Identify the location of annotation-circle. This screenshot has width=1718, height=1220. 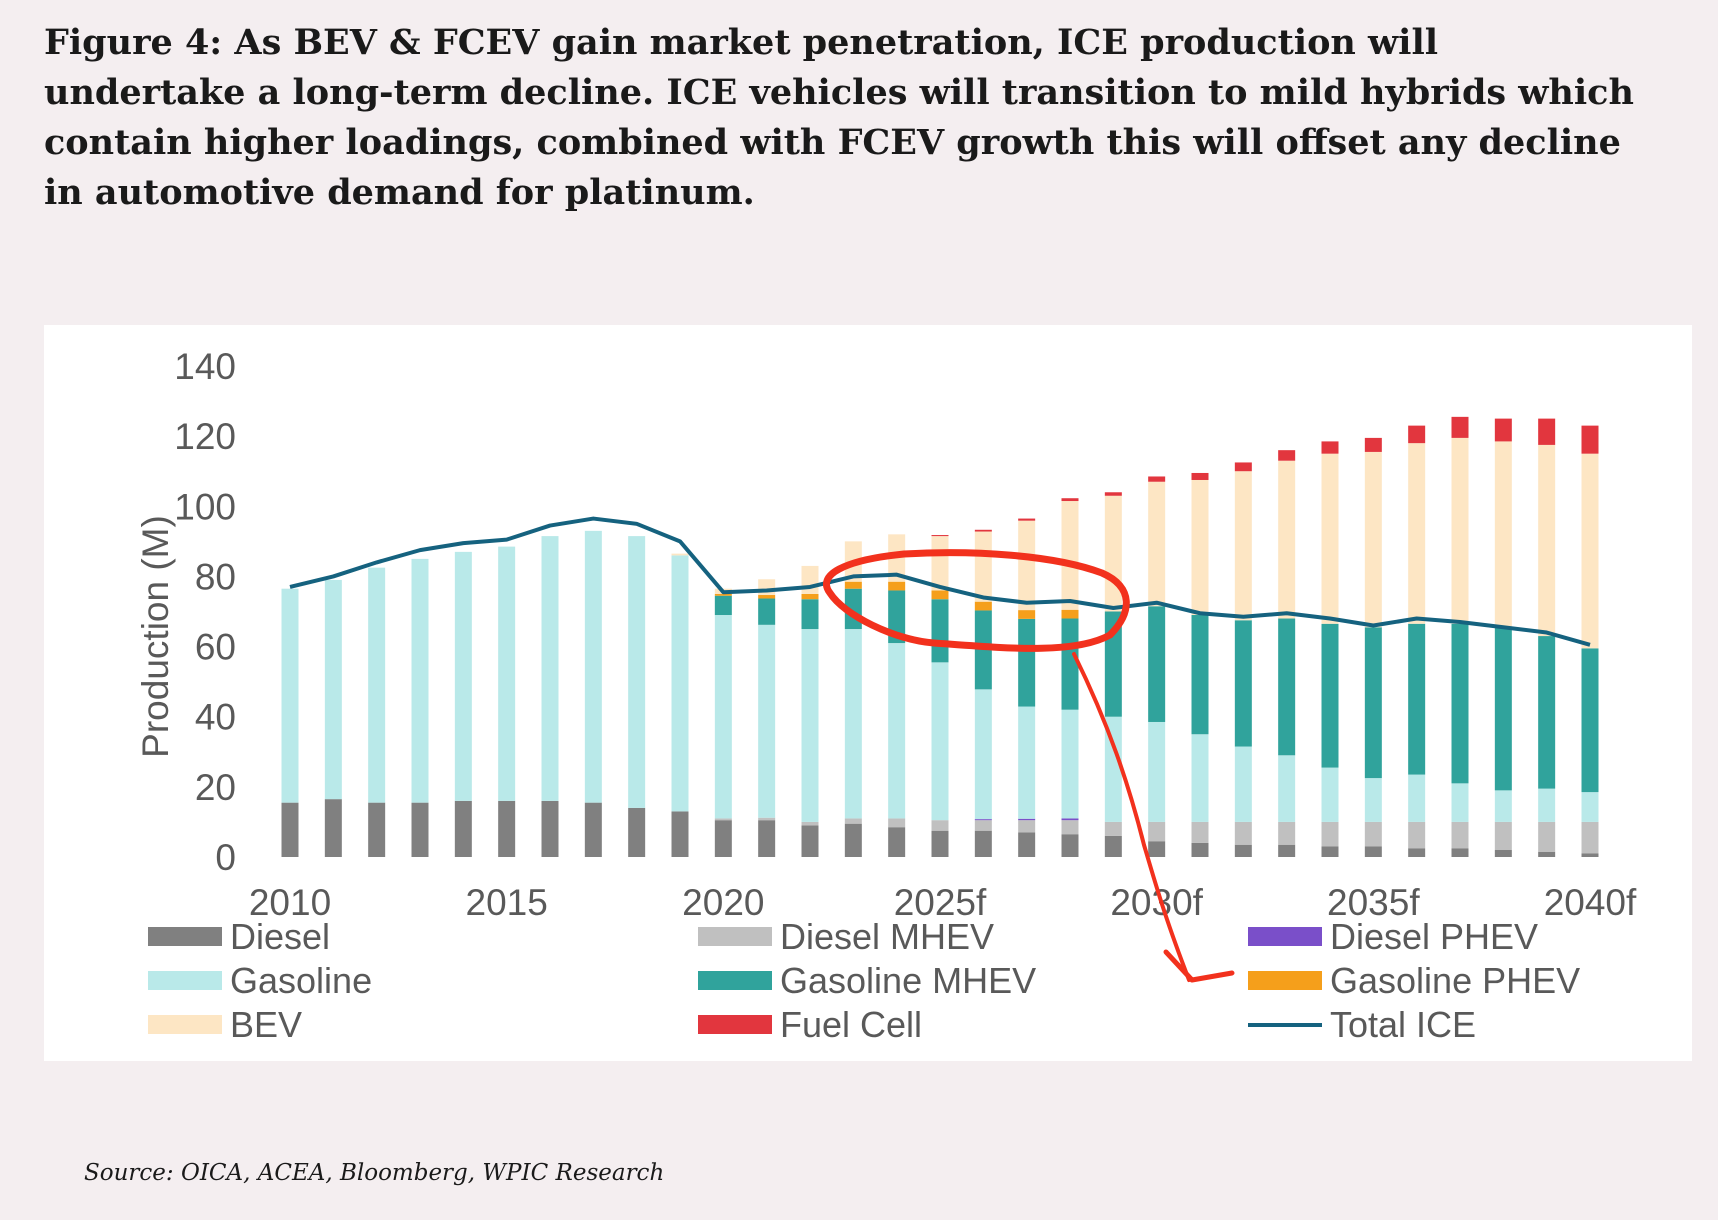
(976, 600).